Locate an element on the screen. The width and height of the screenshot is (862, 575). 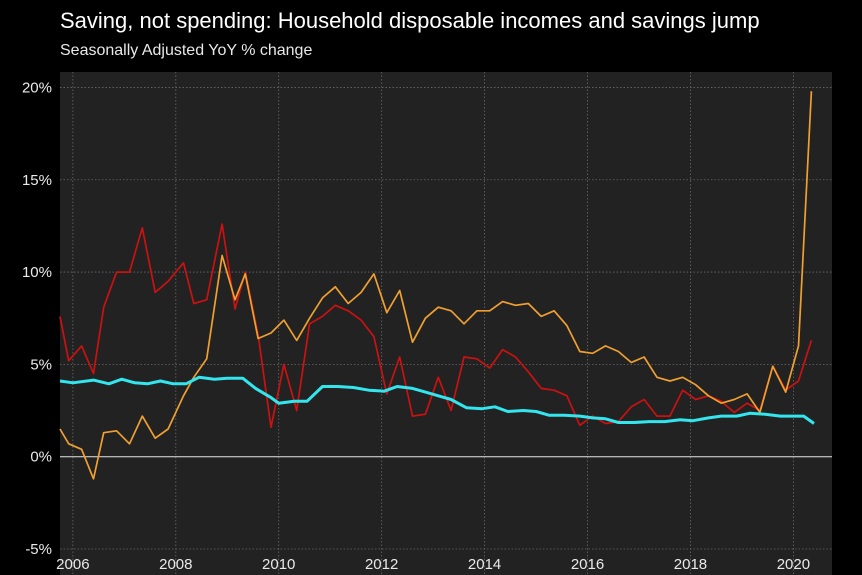
x-tick-label: 2016 is located at coordinates (587, 564).